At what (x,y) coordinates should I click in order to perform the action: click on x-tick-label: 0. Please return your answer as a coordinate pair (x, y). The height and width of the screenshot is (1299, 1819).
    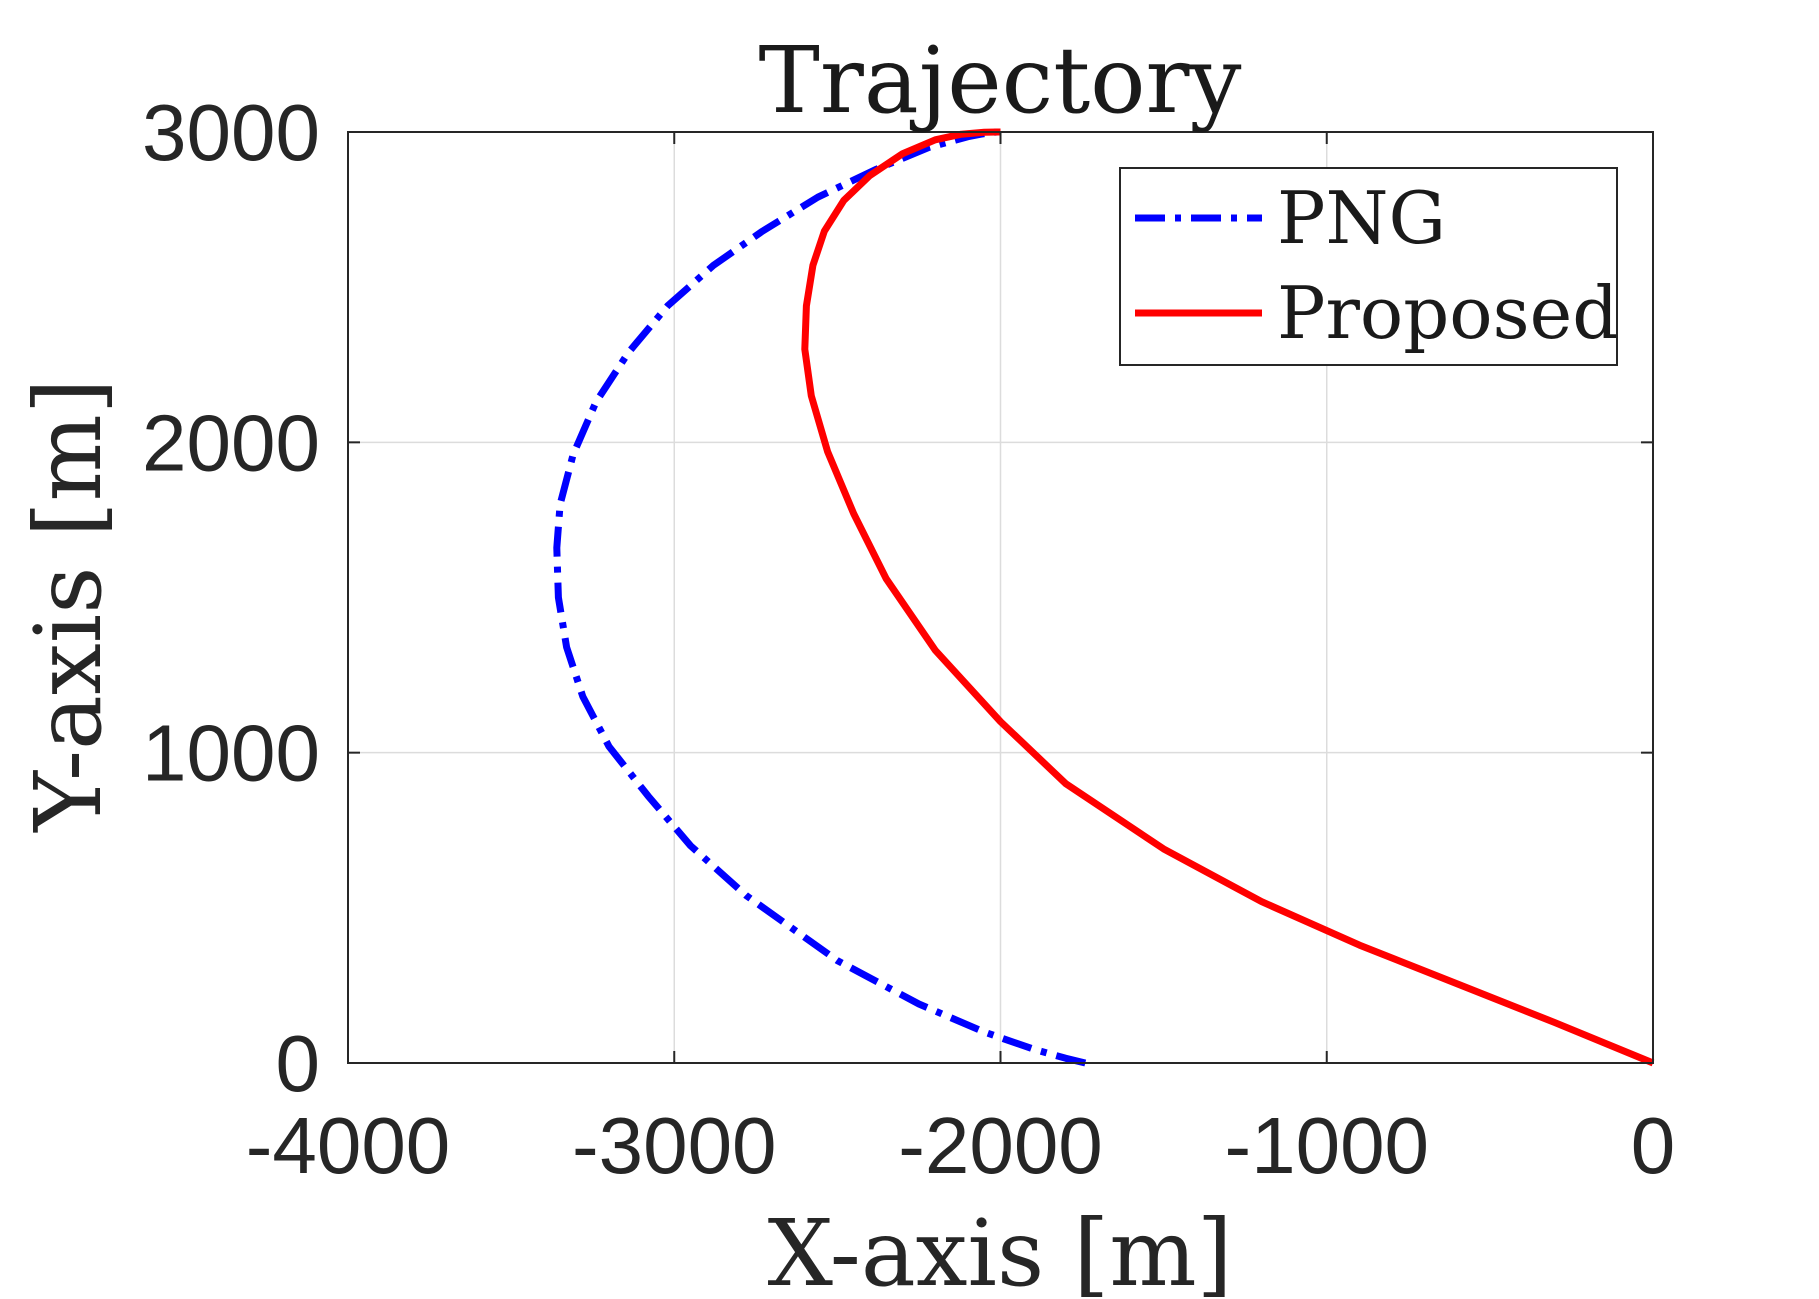
    Looking at the image, I should click on (1653, 1145).